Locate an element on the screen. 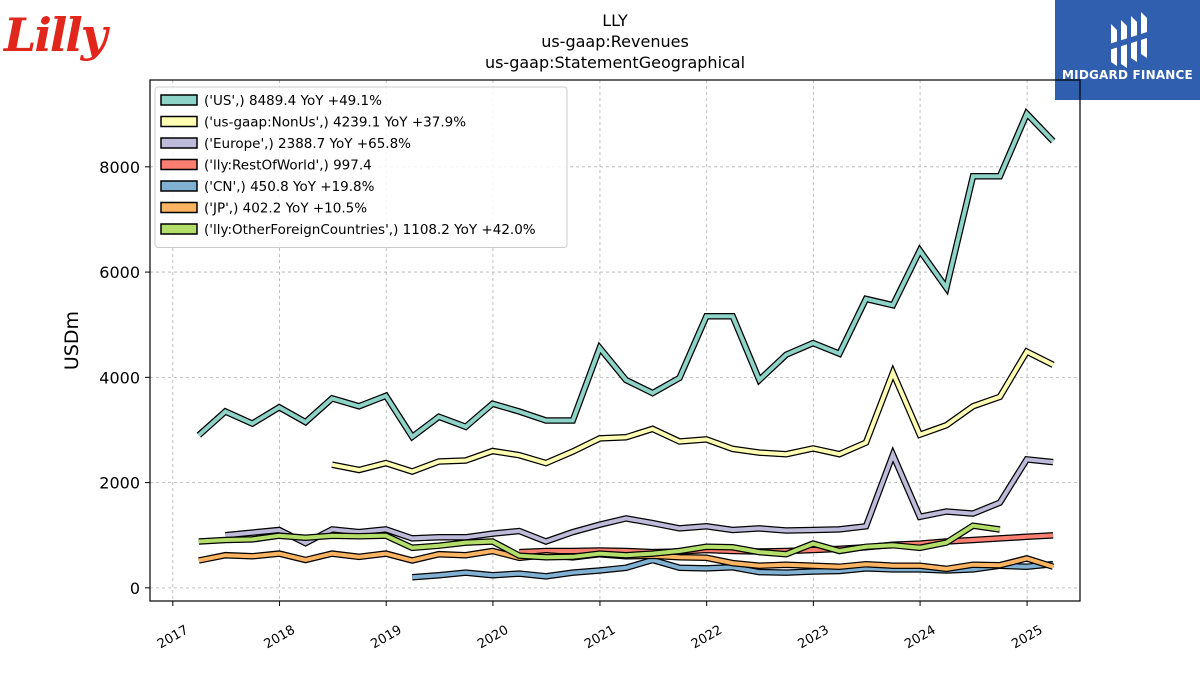  legend-entry: ('CN',) 450.8 YoY +19.8% is located at coordinates (289, 187).